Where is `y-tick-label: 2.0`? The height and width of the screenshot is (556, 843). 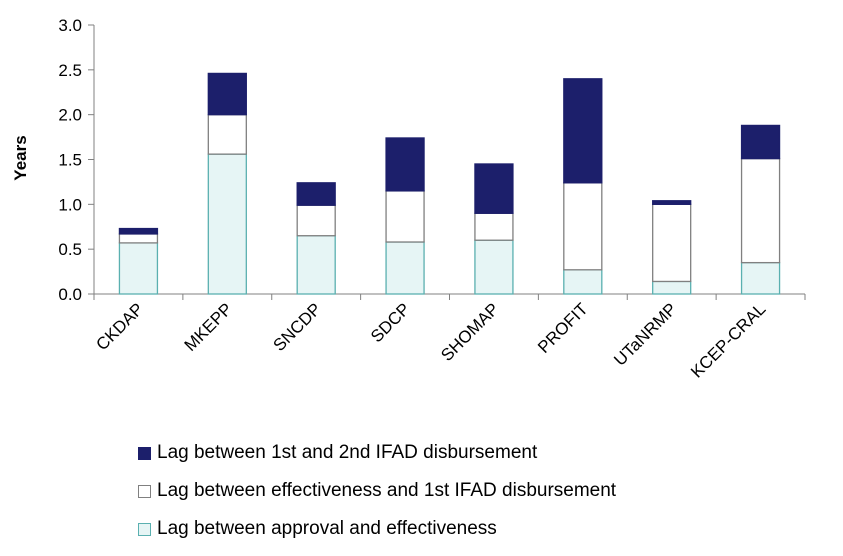 y-tick-label: 2.0 is located at coordinates (70, 115).